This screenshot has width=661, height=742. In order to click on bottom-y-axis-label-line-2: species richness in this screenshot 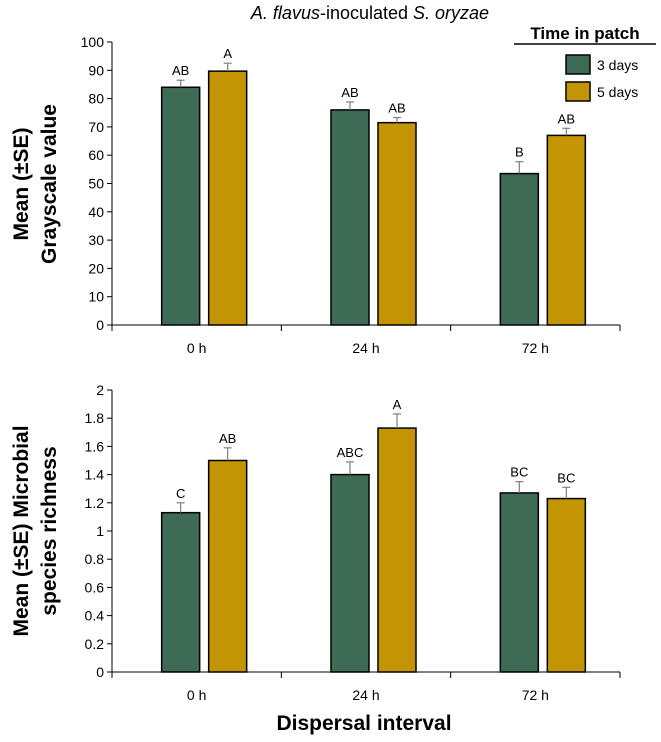, I will do `click(49, 530)`.